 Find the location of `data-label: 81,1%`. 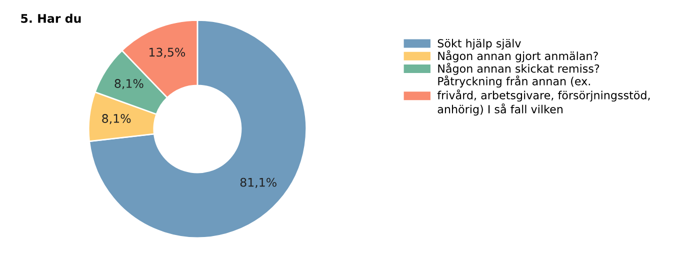

data-label: 81,1% is located at coordinates (258, 183).